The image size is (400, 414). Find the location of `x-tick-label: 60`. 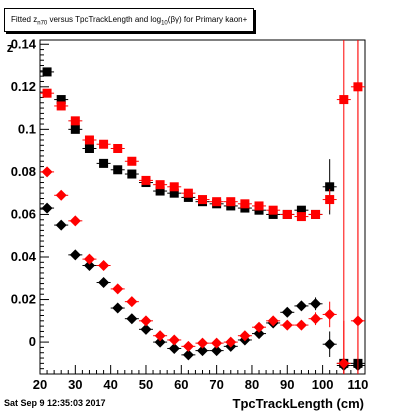

x-tick-label: 60 is located at coordinates (181, 384).